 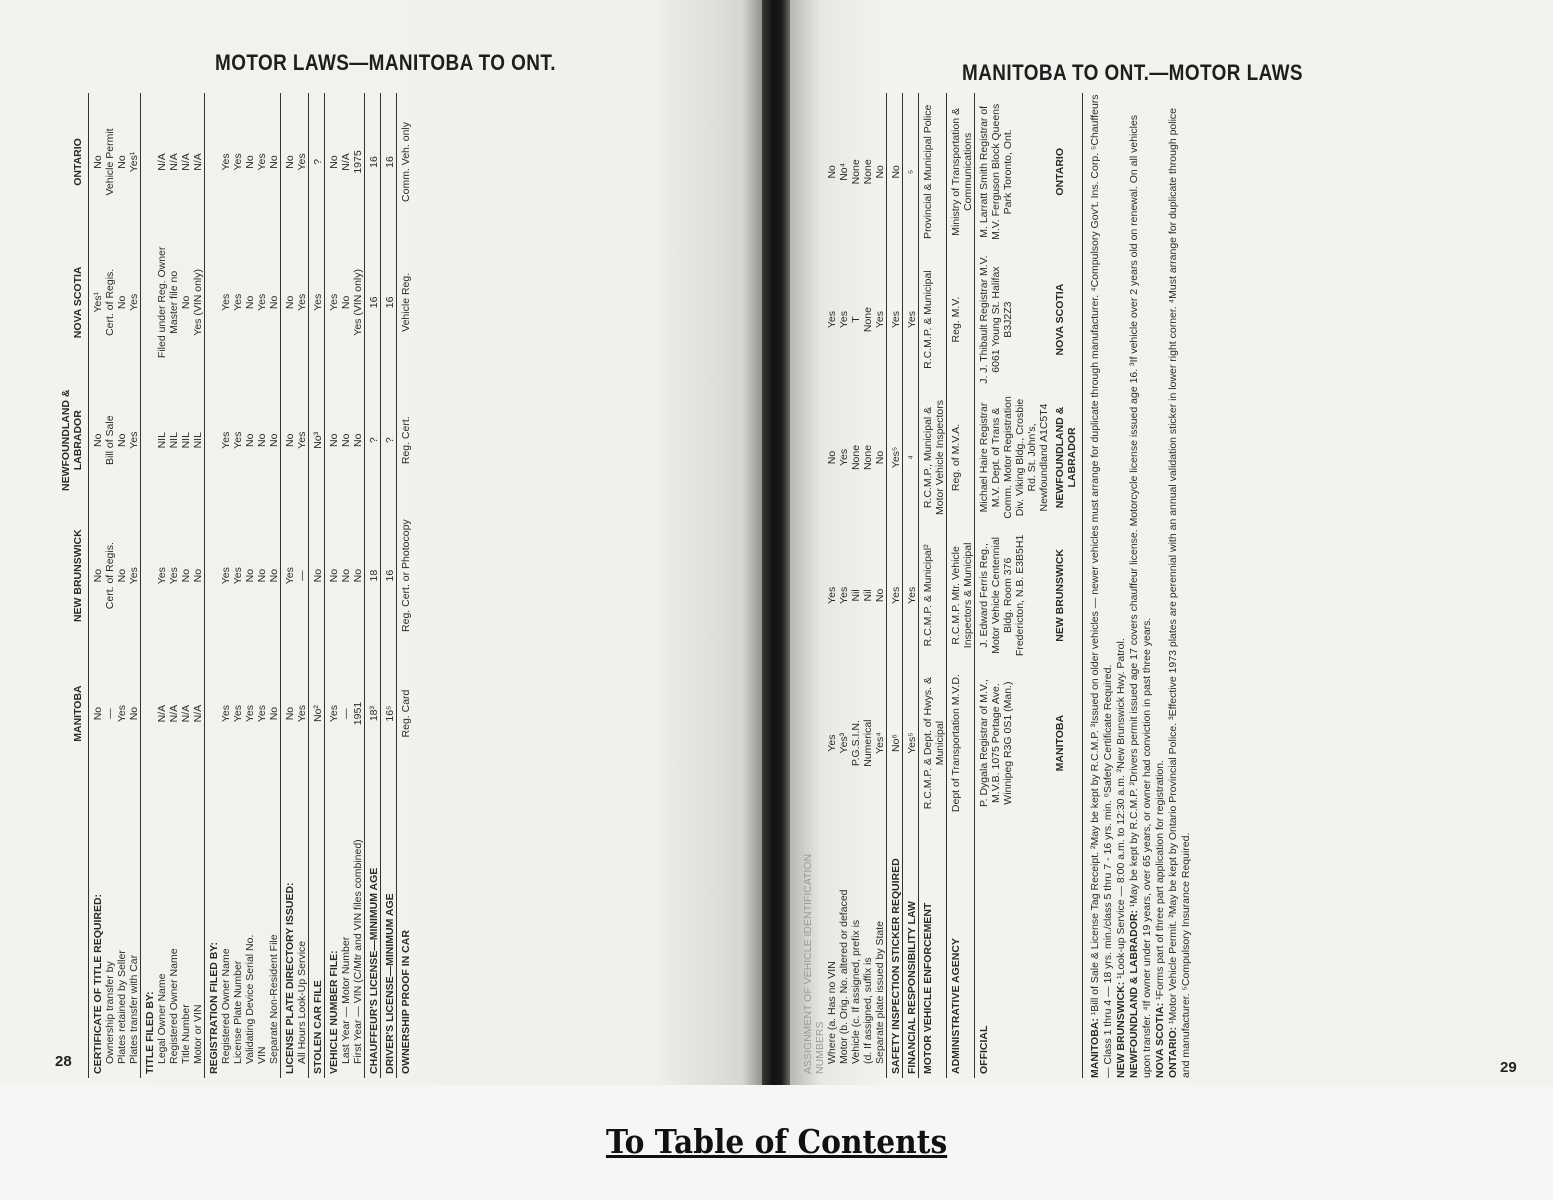 What do you see at coordinates (110, 302) in the screenshot?
I see `cell-value: Cert. of Regis.` at bounding box center [110, 302].